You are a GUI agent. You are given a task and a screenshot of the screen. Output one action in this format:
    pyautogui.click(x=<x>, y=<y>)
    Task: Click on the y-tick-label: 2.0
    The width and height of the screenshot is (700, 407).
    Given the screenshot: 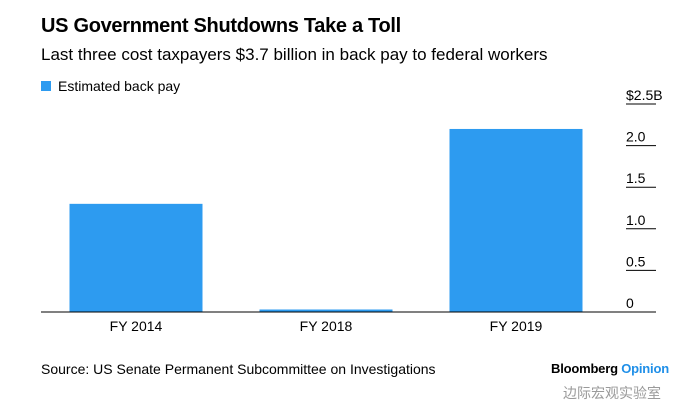 What is the action you would take?
    pyautogui.click(x=636, y=137)
    